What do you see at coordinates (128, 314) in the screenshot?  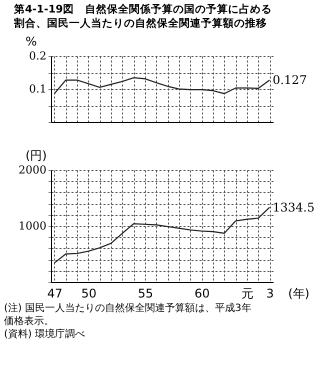 I see `text: (注) 国民一人当たりの自然保全関連予算額は、平成3年価格表示。` at bounding box center [128, 314].